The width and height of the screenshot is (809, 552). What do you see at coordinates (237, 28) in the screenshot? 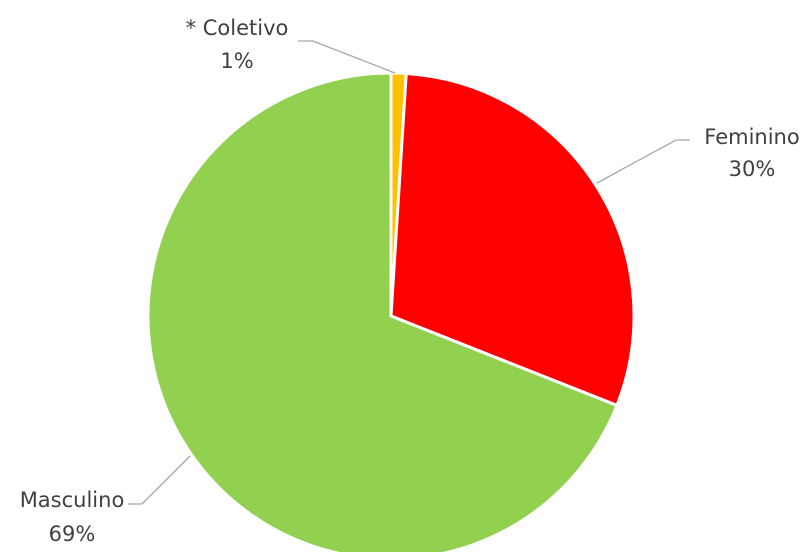
I see `slice-label-name-coletivo: * Coletivo` at bounding box center [237, 28].